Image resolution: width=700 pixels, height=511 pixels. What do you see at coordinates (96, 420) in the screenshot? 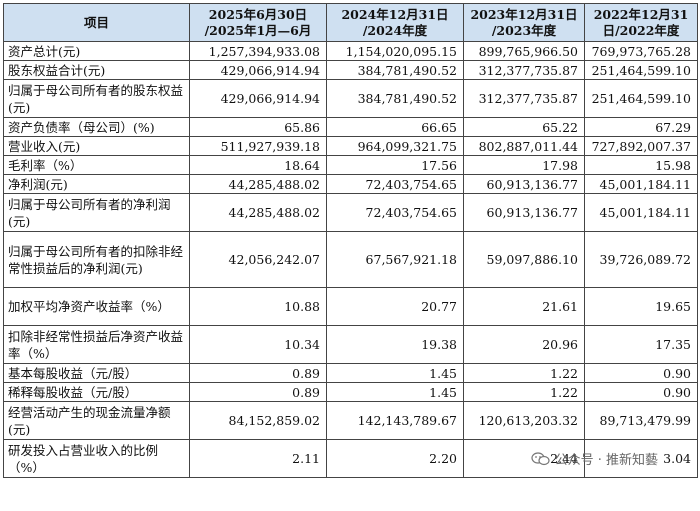
I see `row-label: 经营活动产生的现金流量净额(元)` at bounding box center [96, 420].